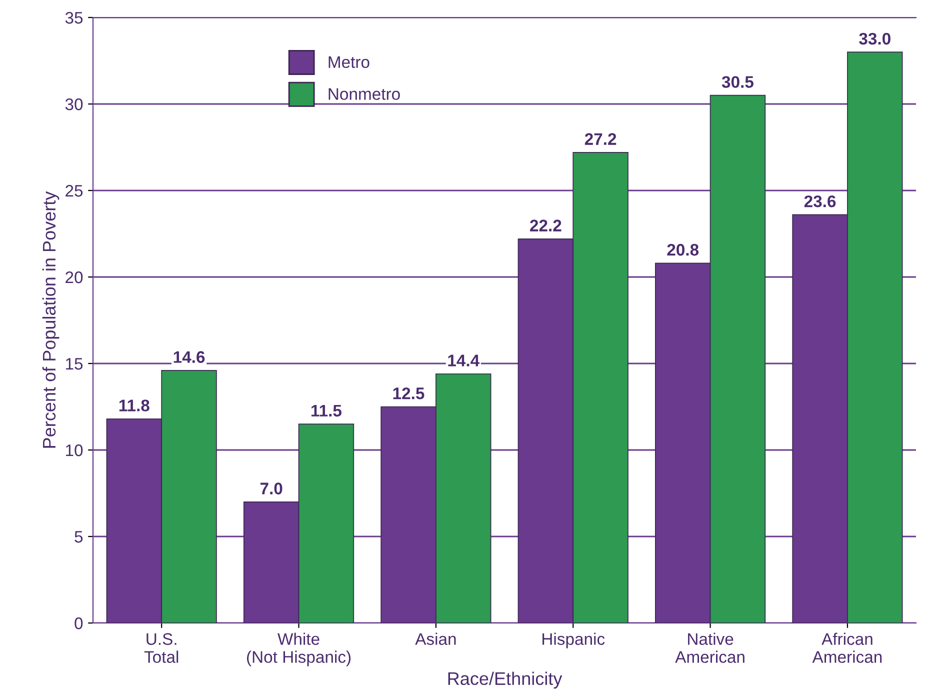 This screenshot has width=930, height=700. Describe the element at coordinates (349, 62) in the screenshot. I see `legend-label: Metro` at that location.